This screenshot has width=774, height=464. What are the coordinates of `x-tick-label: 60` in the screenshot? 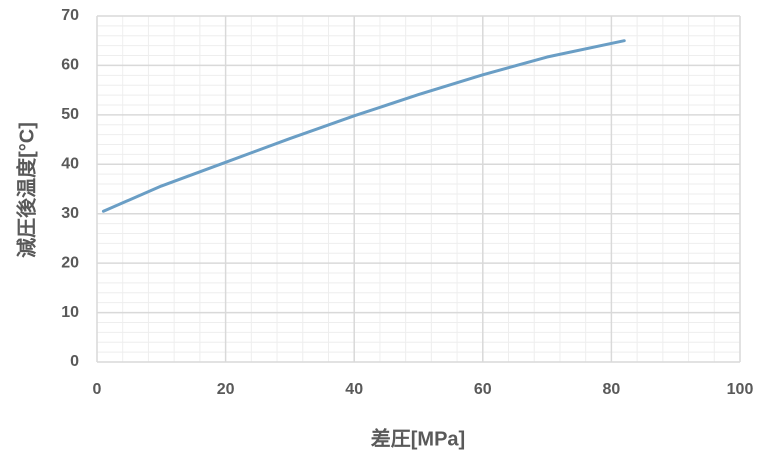 It's located at (483, 389).